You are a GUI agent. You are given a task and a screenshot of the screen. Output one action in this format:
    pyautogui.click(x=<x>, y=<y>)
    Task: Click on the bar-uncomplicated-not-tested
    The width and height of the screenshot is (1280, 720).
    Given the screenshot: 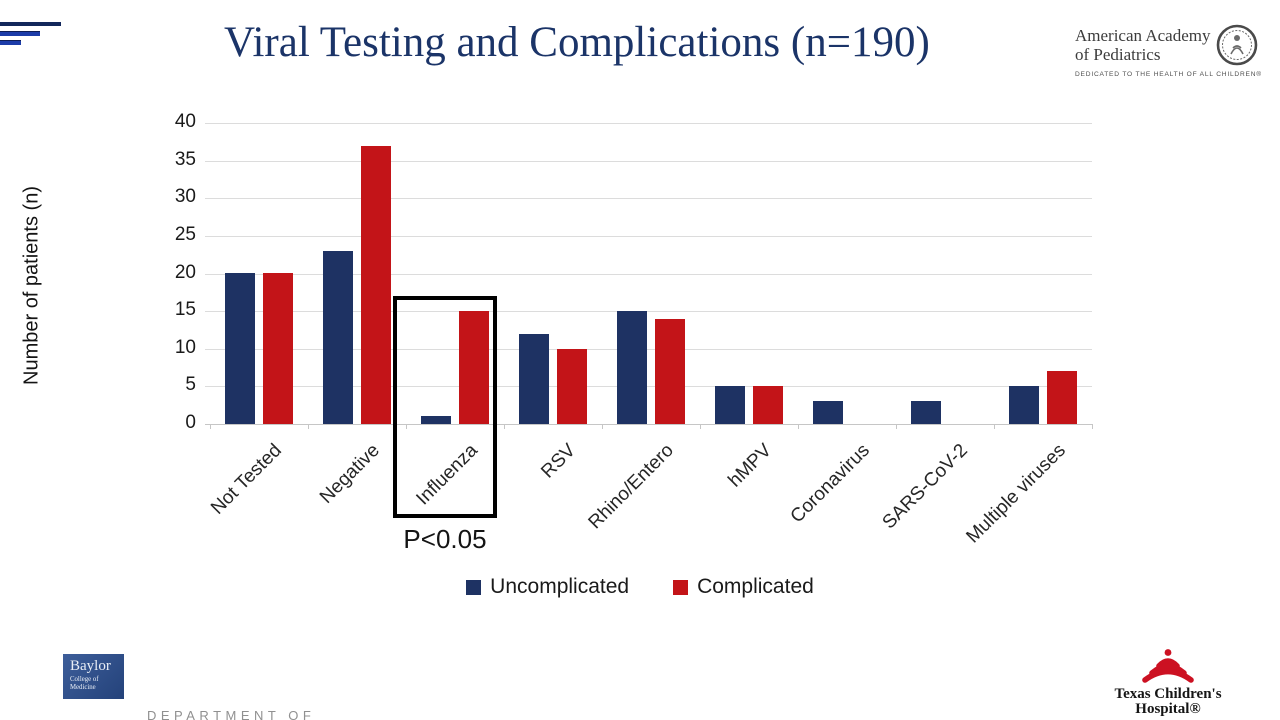 What is the action you would take?
    pyautogui.click(x=240, y=348)
    